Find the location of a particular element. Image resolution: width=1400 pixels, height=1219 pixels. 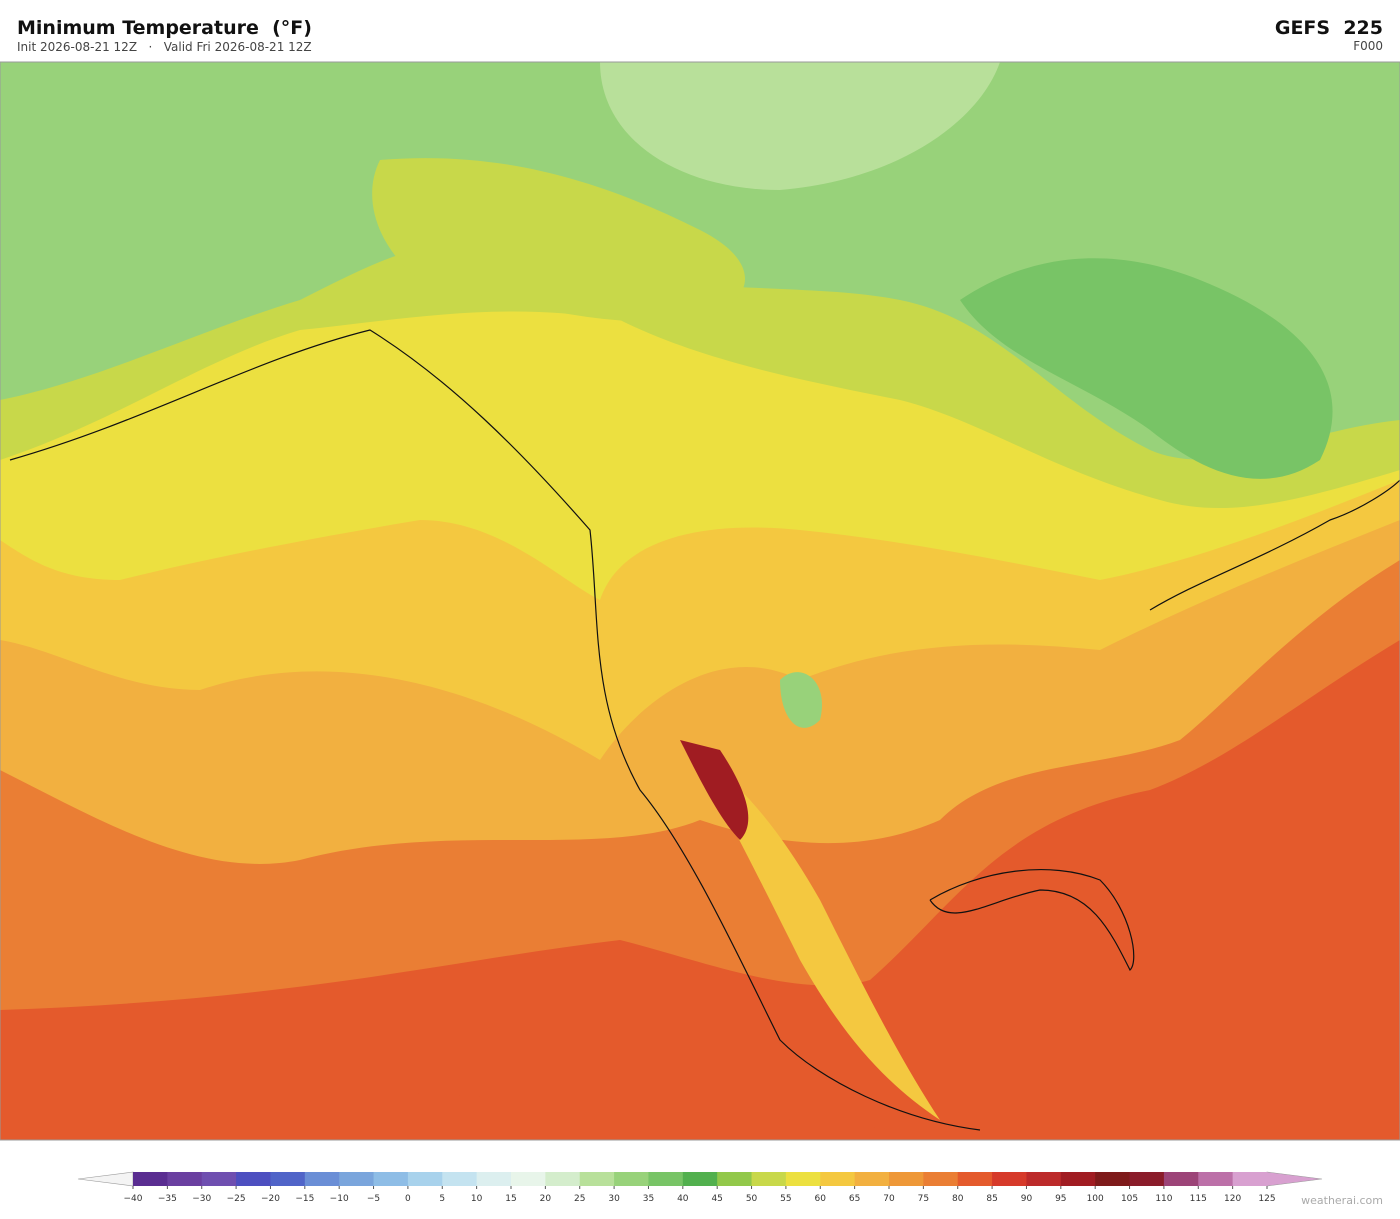

colorbar-tick-label: 125 is located at coordinates (1266, 1199).